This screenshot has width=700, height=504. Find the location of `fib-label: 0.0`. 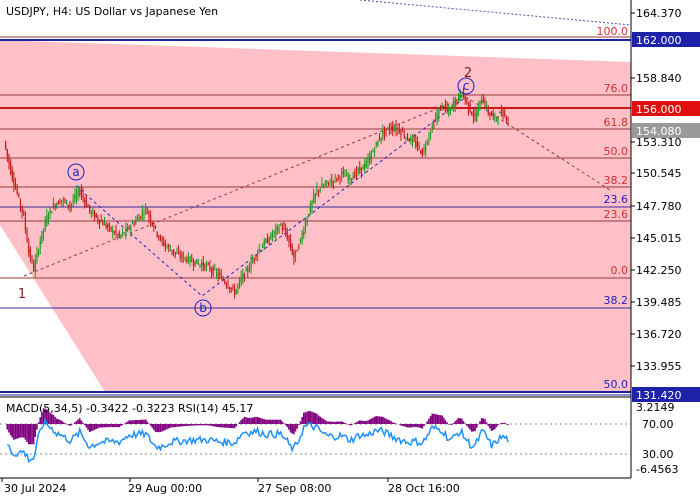

fib-label: 0.0 is located at coordinates (620, 270).